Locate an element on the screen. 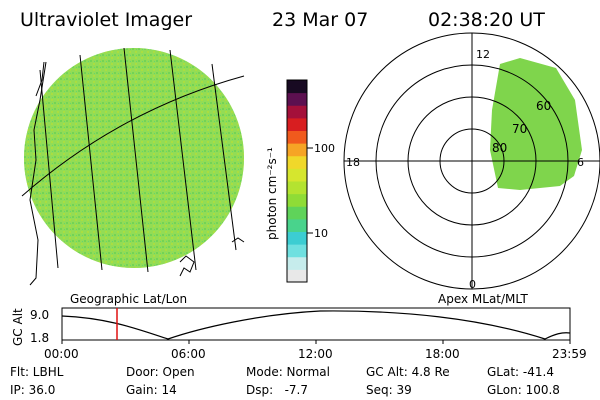  altitude-curve is located at coordinates (316, 325).